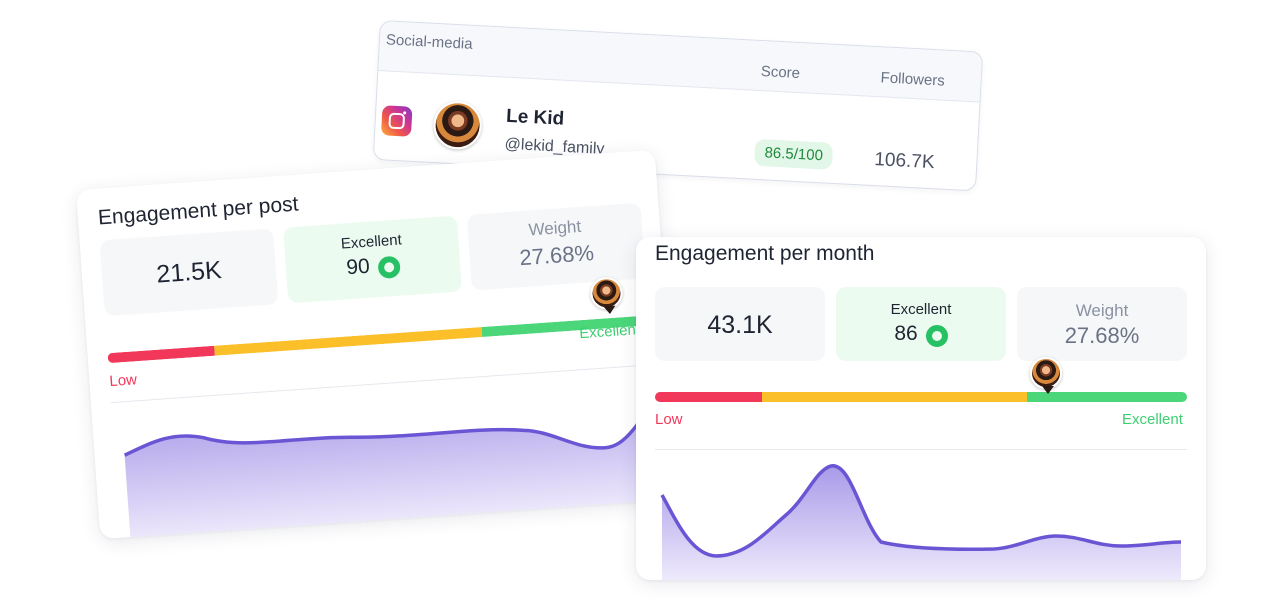 This screenshot has height=616, width=1280. Describe the element at coordinates (457, 125) in the screenshot. I see `avatar` at that location.